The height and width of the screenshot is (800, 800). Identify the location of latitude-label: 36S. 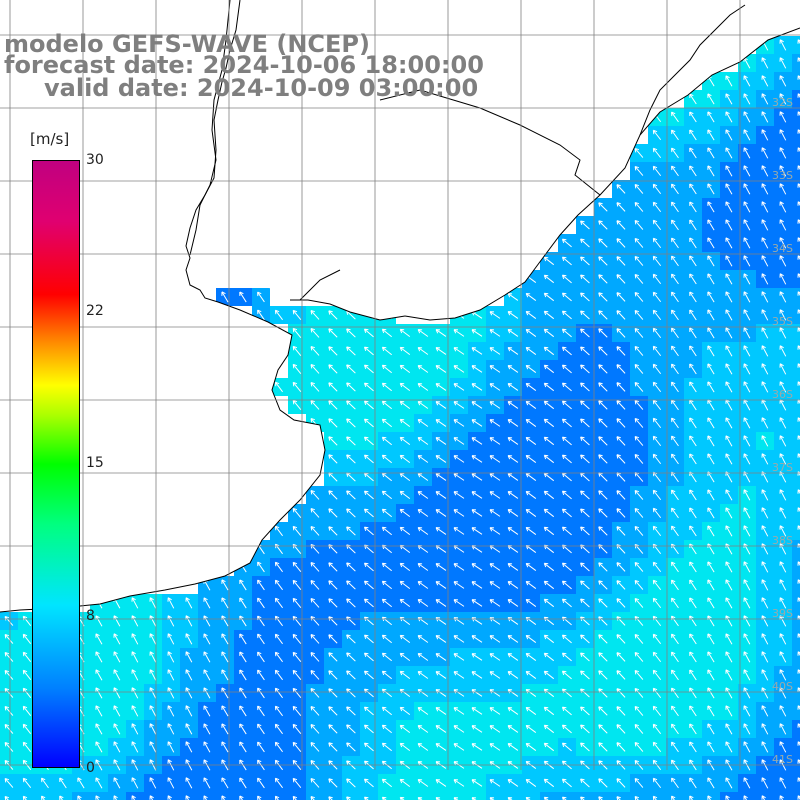
(782, 394).